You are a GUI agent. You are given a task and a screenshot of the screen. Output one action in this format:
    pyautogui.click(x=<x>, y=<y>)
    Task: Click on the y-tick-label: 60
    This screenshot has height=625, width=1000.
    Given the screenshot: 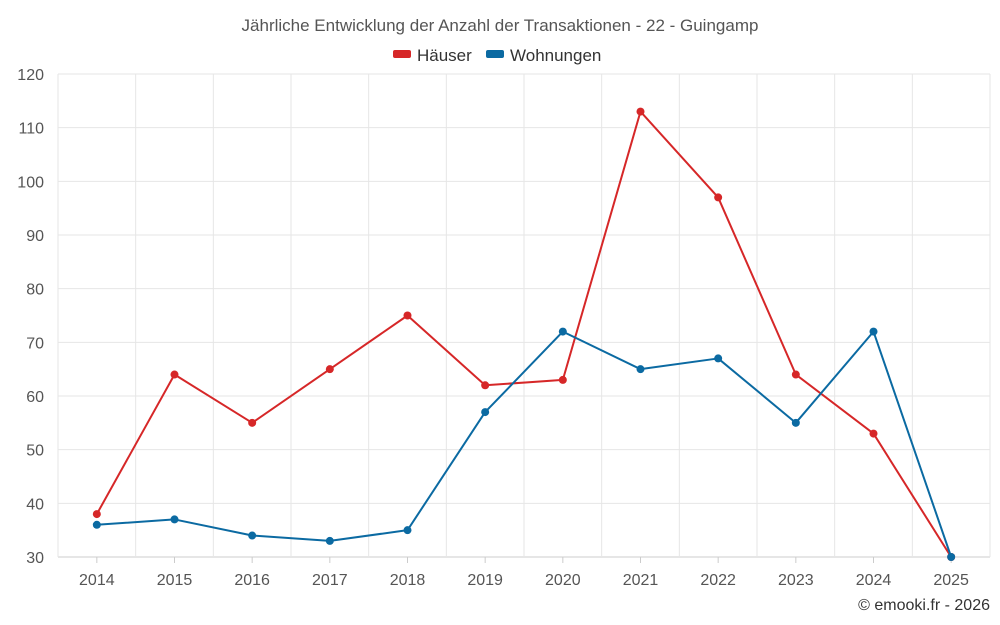 What is the action you would take?
    pyautogui.click(x=35, y=397)
    